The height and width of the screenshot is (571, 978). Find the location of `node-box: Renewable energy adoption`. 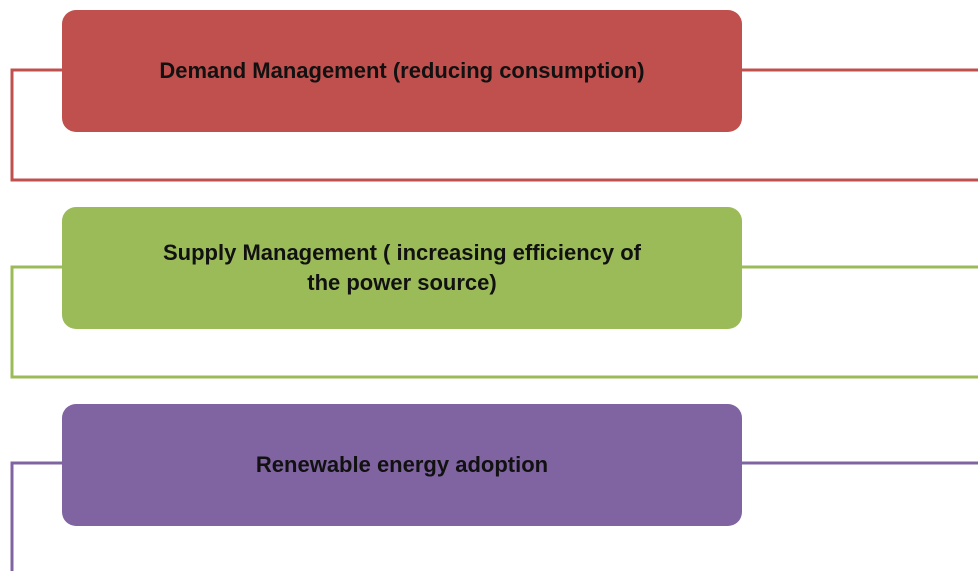

node-box: Renewable energy adoption is located at coordinates (402, 465).